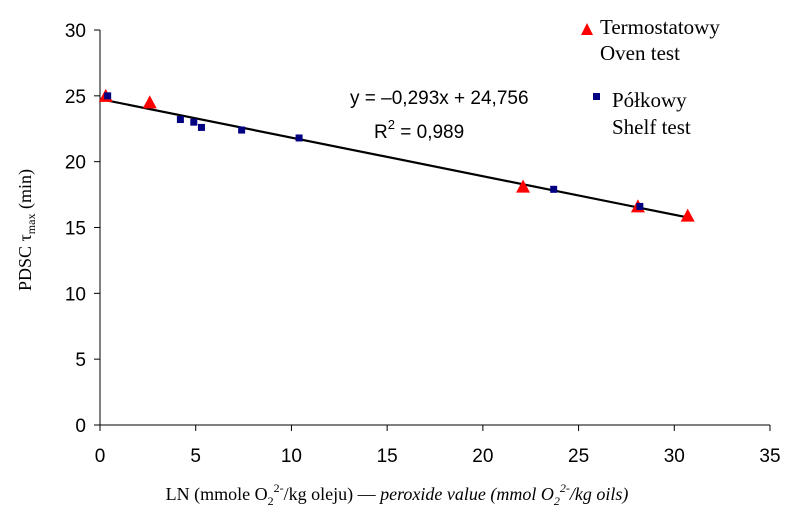 This screenshot has height=511, width=795. Describe the element at coordinates (291, 456) in the screenshot. I see `x-tick-label: 10` at that location.